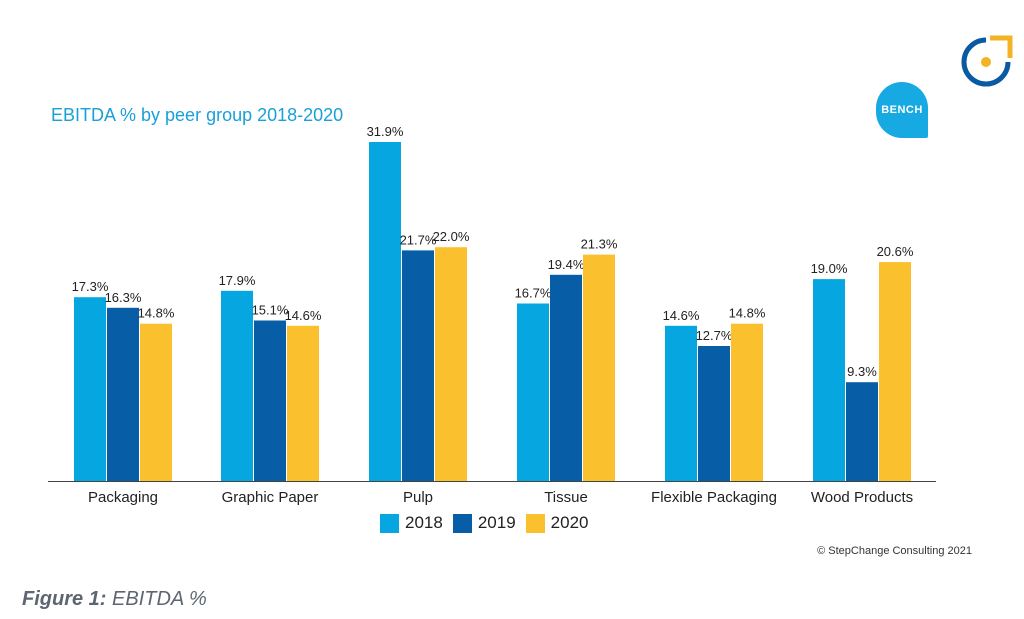  Describe the element at coordinates (123, 297) in the screenshot. I see `data-label: 16.3%` at that location.